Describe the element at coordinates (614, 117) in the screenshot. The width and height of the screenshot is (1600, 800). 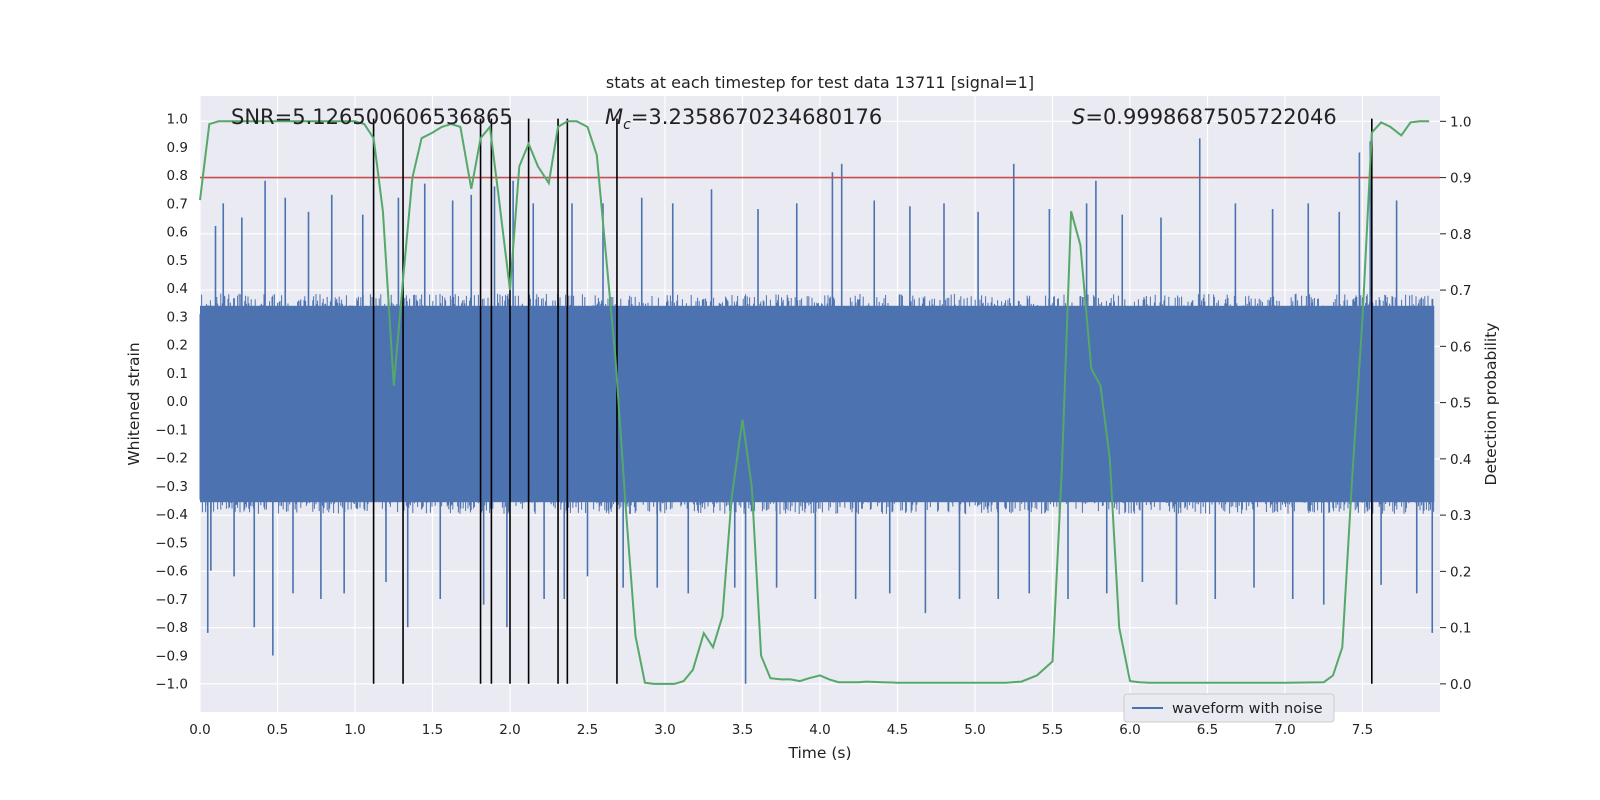
I see `chirp-mass-symbol: M` at that location.